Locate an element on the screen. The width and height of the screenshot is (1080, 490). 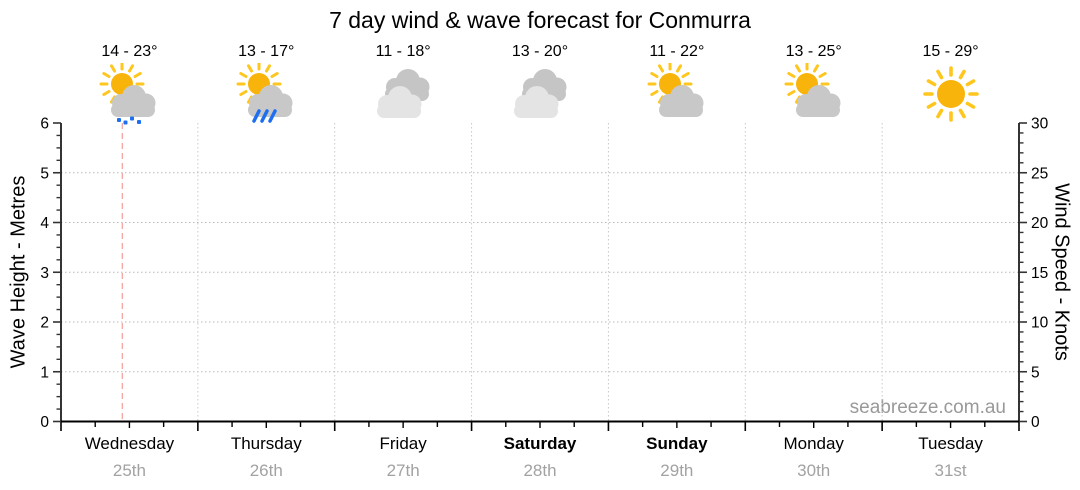
temperature-range: 11 - 22° is located at coordinates (677, 51).